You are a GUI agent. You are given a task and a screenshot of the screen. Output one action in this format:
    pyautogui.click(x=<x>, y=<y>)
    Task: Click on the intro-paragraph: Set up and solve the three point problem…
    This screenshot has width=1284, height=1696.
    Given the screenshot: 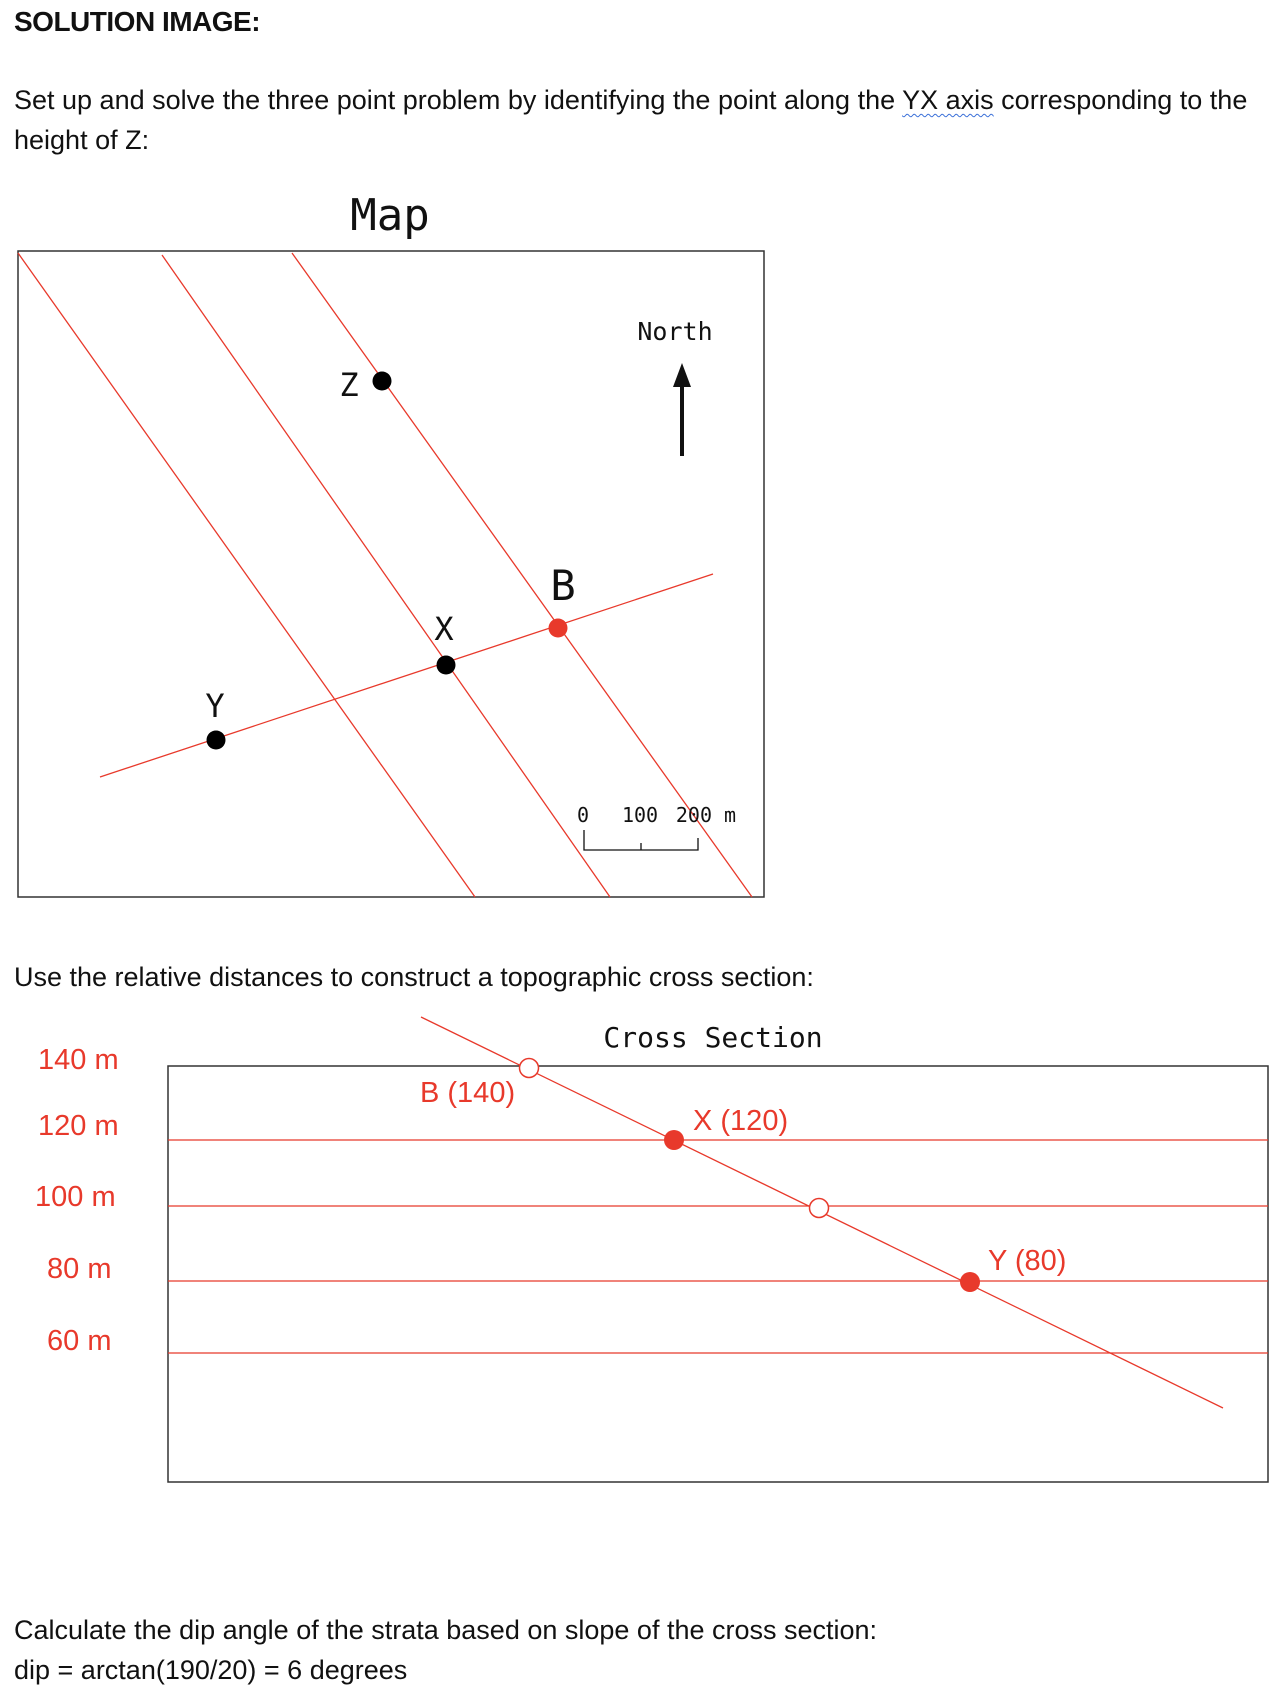 What is the action you would take?
    pyautogui.click(x=634, y=120)
    